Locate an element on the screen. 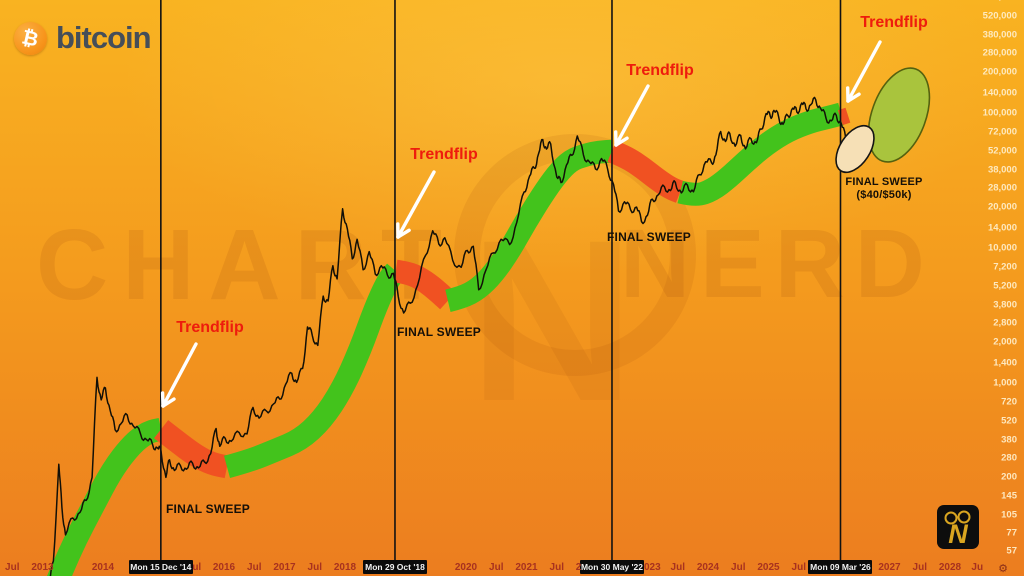  price-axis-label: 520,000 is located at coordinates (999, 16).